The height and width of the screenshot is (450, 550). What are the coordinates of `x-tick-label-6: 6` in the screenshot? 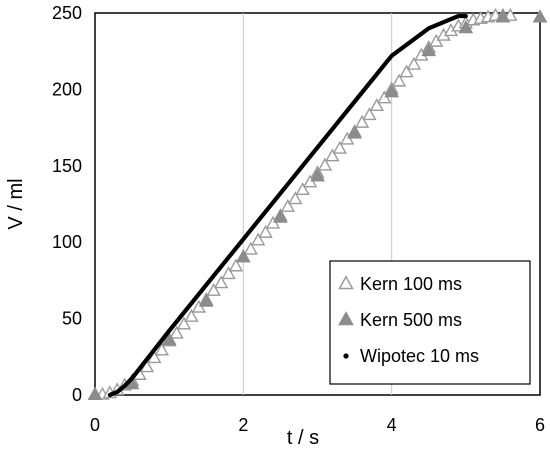 It's located at (540, 425).